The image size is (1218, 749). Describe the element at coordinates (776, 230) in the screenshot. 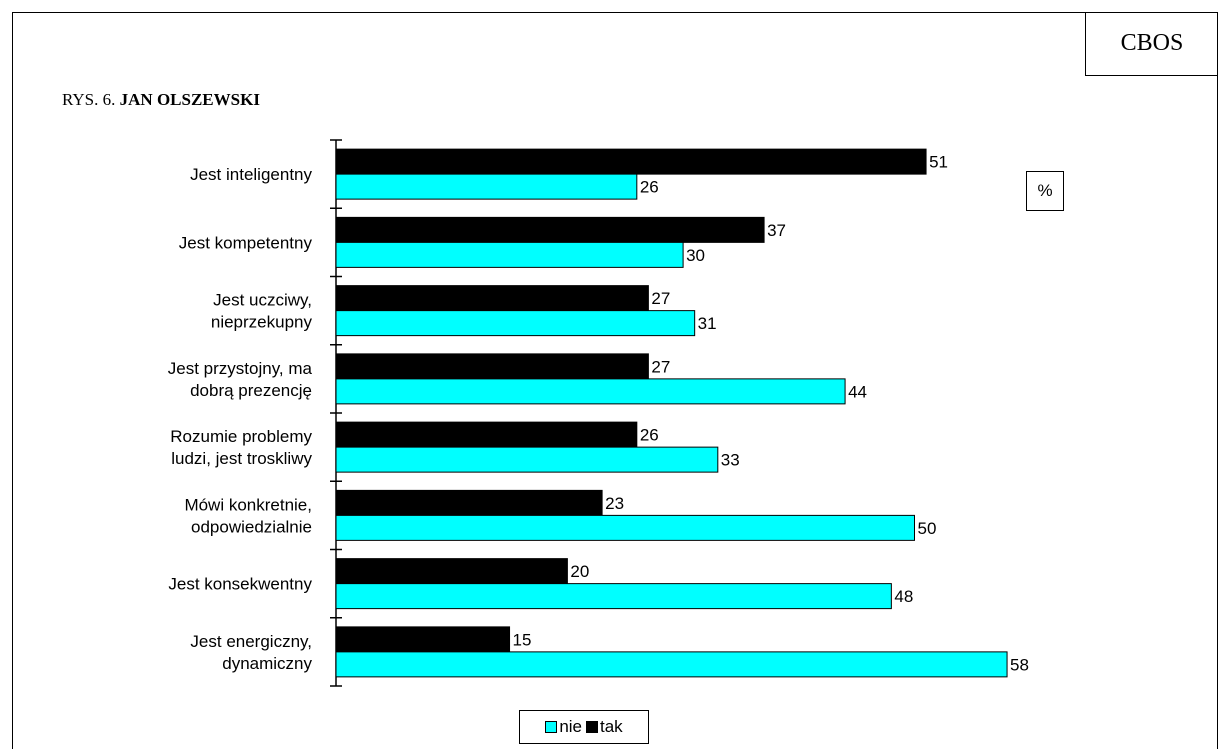

I see `data-label-tak: 37` at that location.